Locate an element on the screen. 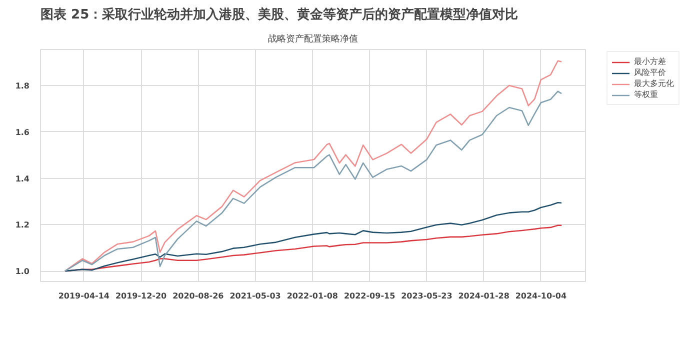 The height and width of the screenshot is (344, 700). y-tick-label: 1.8 is located at coordinates (22, 85).